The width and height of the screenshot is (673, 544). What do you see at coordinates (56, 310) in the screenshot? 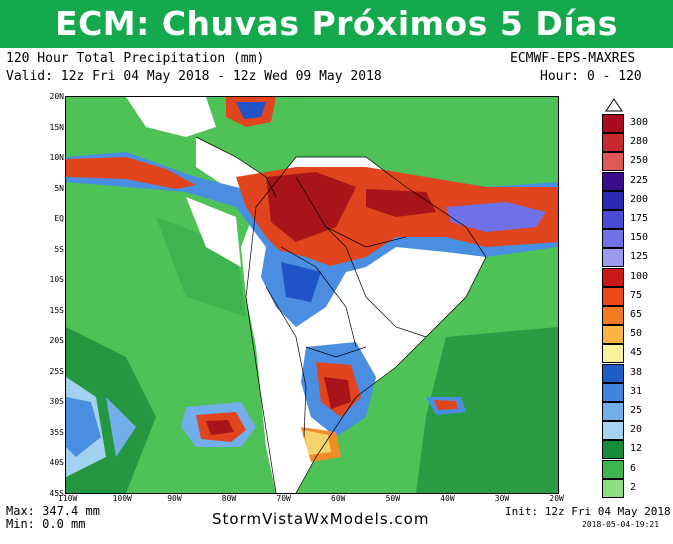
I see `latitude-label: 15S` at bounding box center [56, 310].